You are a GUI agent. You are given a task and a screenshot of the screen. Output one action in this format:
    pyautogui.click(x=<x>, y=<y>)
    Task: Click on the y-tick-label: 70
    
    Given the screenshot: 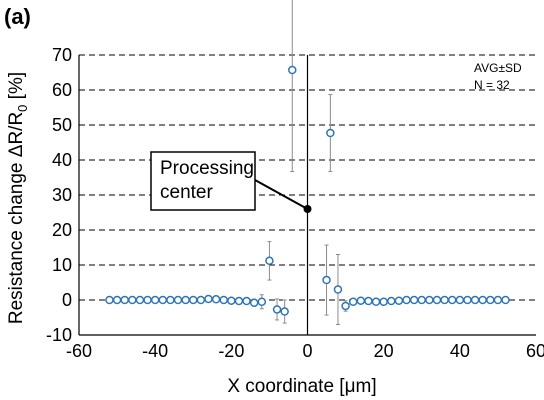 What is the action you would take?
    pyautogui.click(x=62, y=55)
    